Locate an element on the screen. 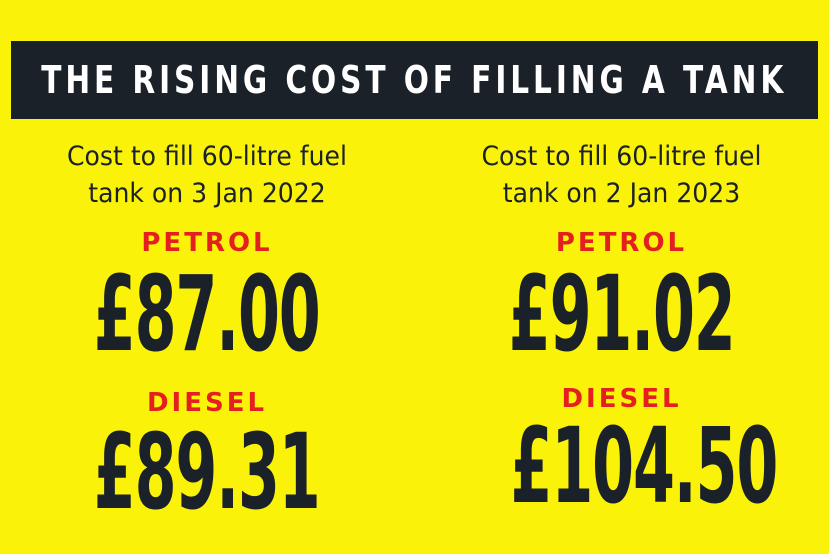 The image size is (833, 556). petrol-label-2022: PETROL is located at coordinates (207, 243).